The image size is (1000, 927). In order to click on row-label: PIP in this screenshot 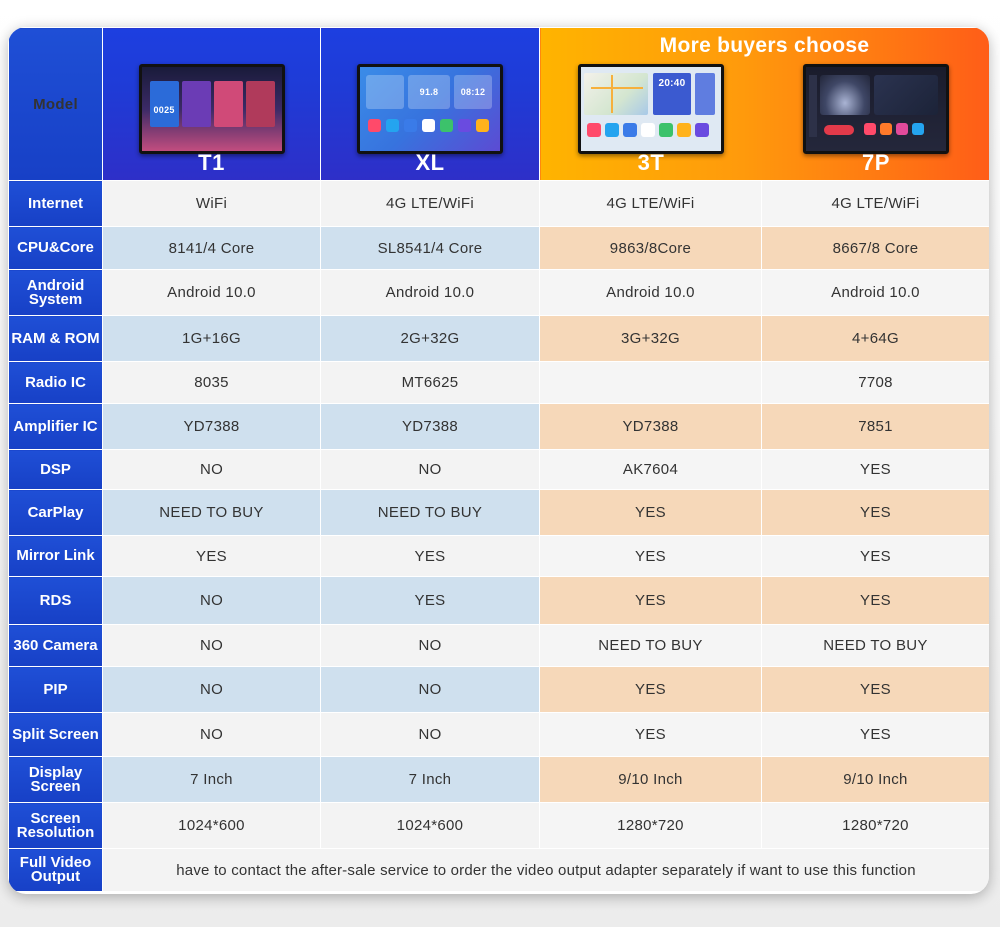, I will do `click(55, 689)`.